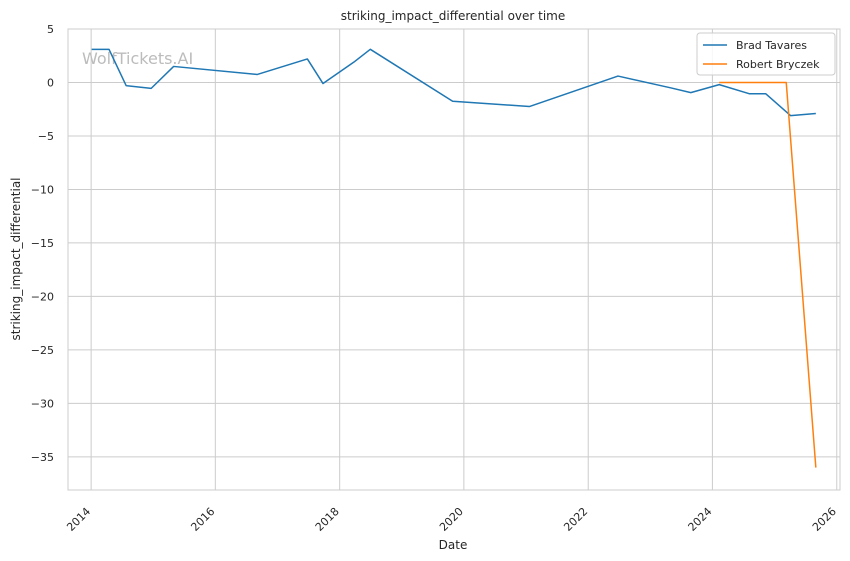 Image resolution: width=850 pixels, height=561 pixels. I want to click on x-tick-label: 2024, so click(700, 519).